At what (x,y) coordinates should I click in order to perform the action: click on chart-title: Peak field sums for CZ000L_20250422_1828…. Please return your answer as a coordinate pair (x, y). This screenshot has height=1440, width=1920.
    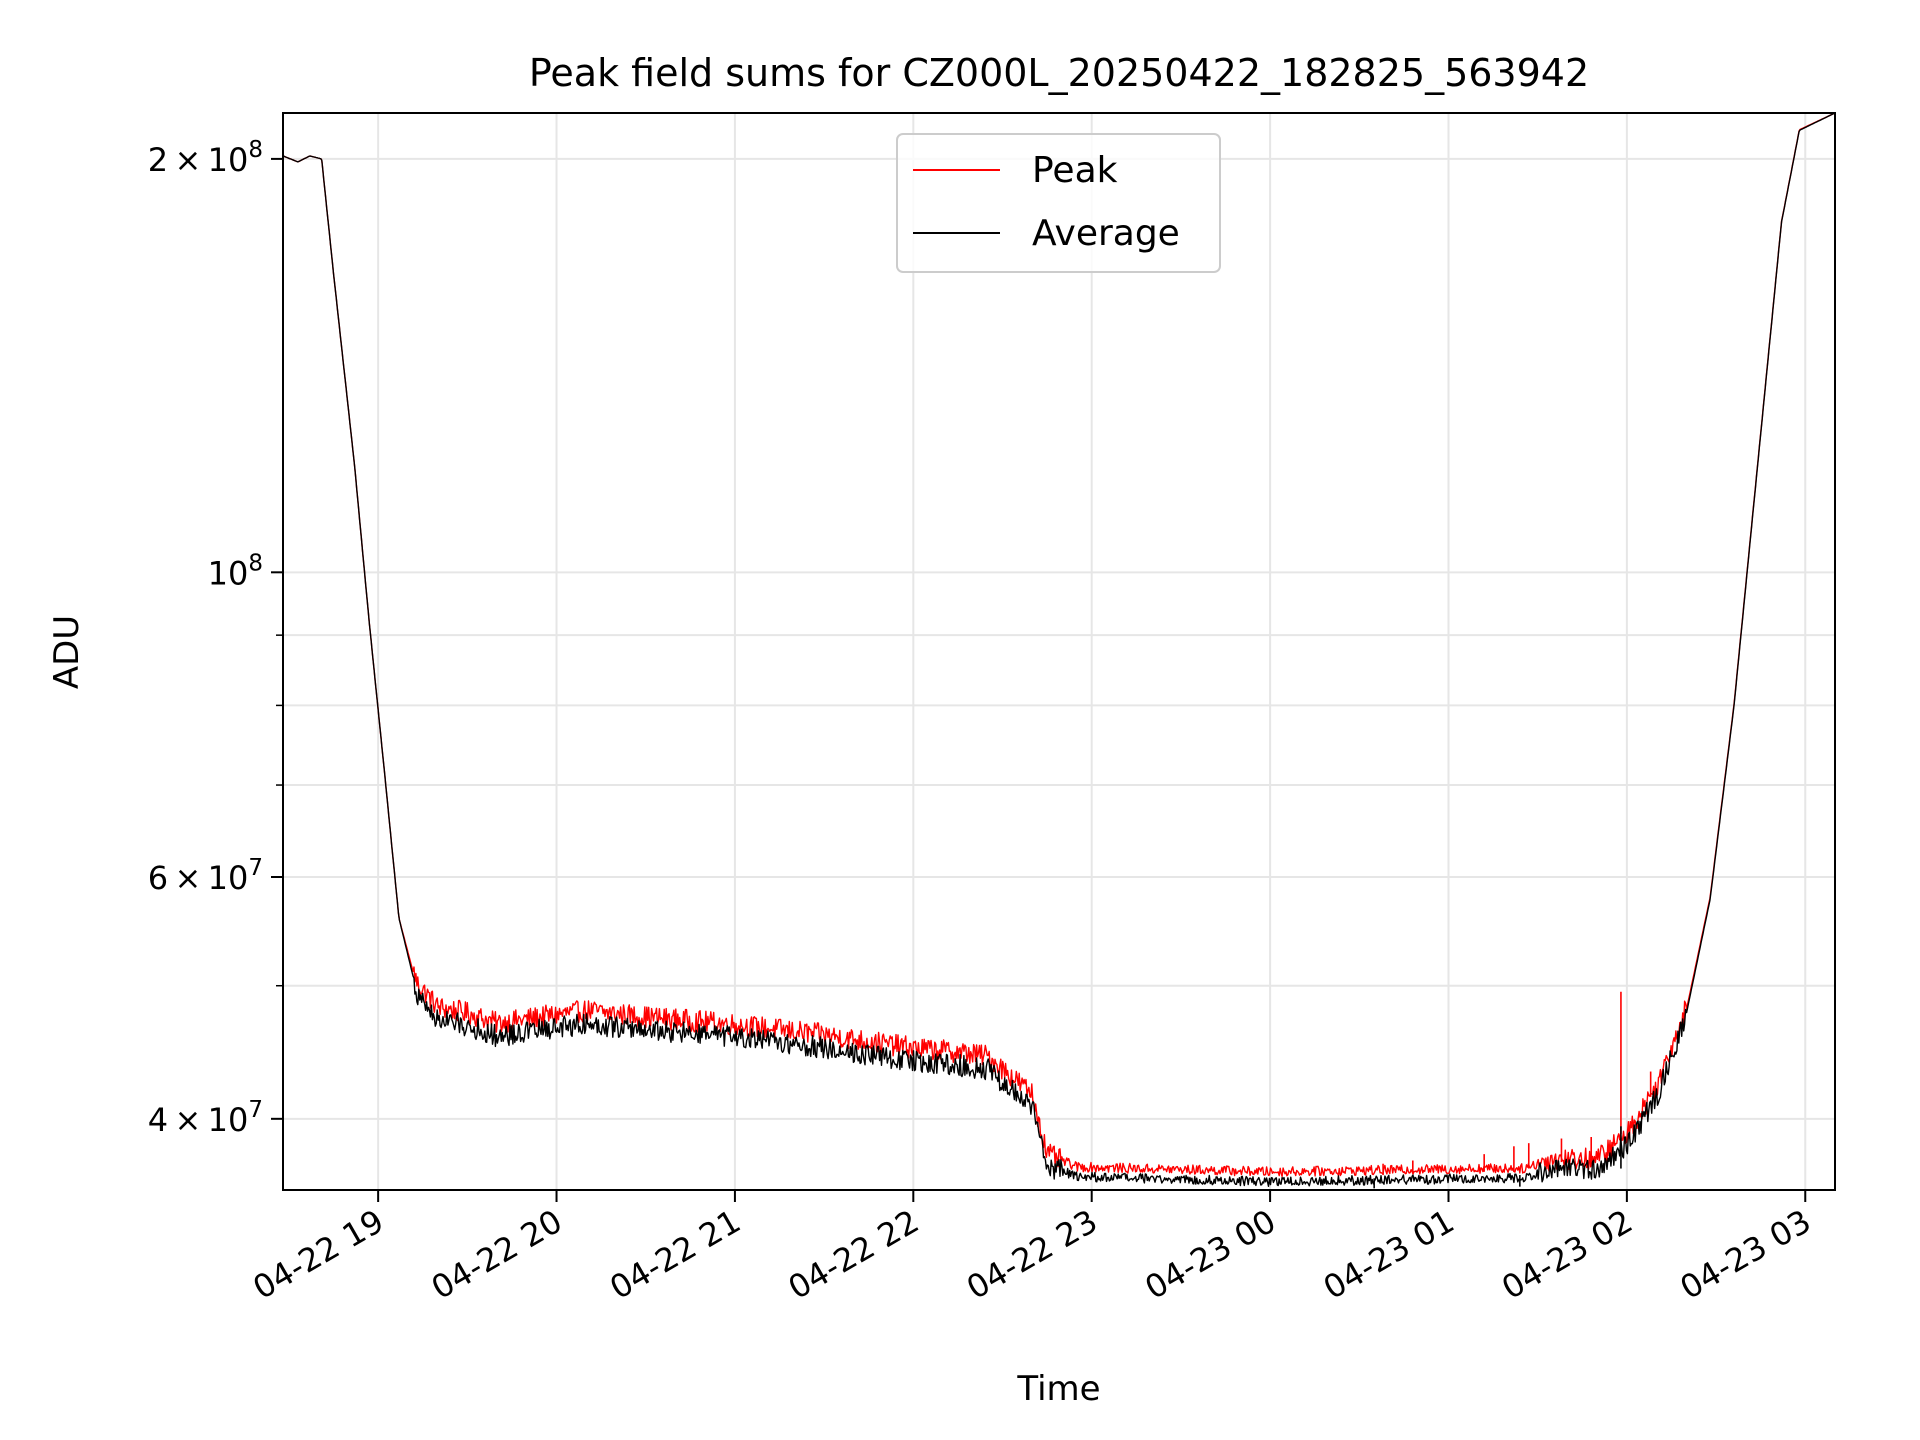
    Looking at the image, I should click on (1059, 73).